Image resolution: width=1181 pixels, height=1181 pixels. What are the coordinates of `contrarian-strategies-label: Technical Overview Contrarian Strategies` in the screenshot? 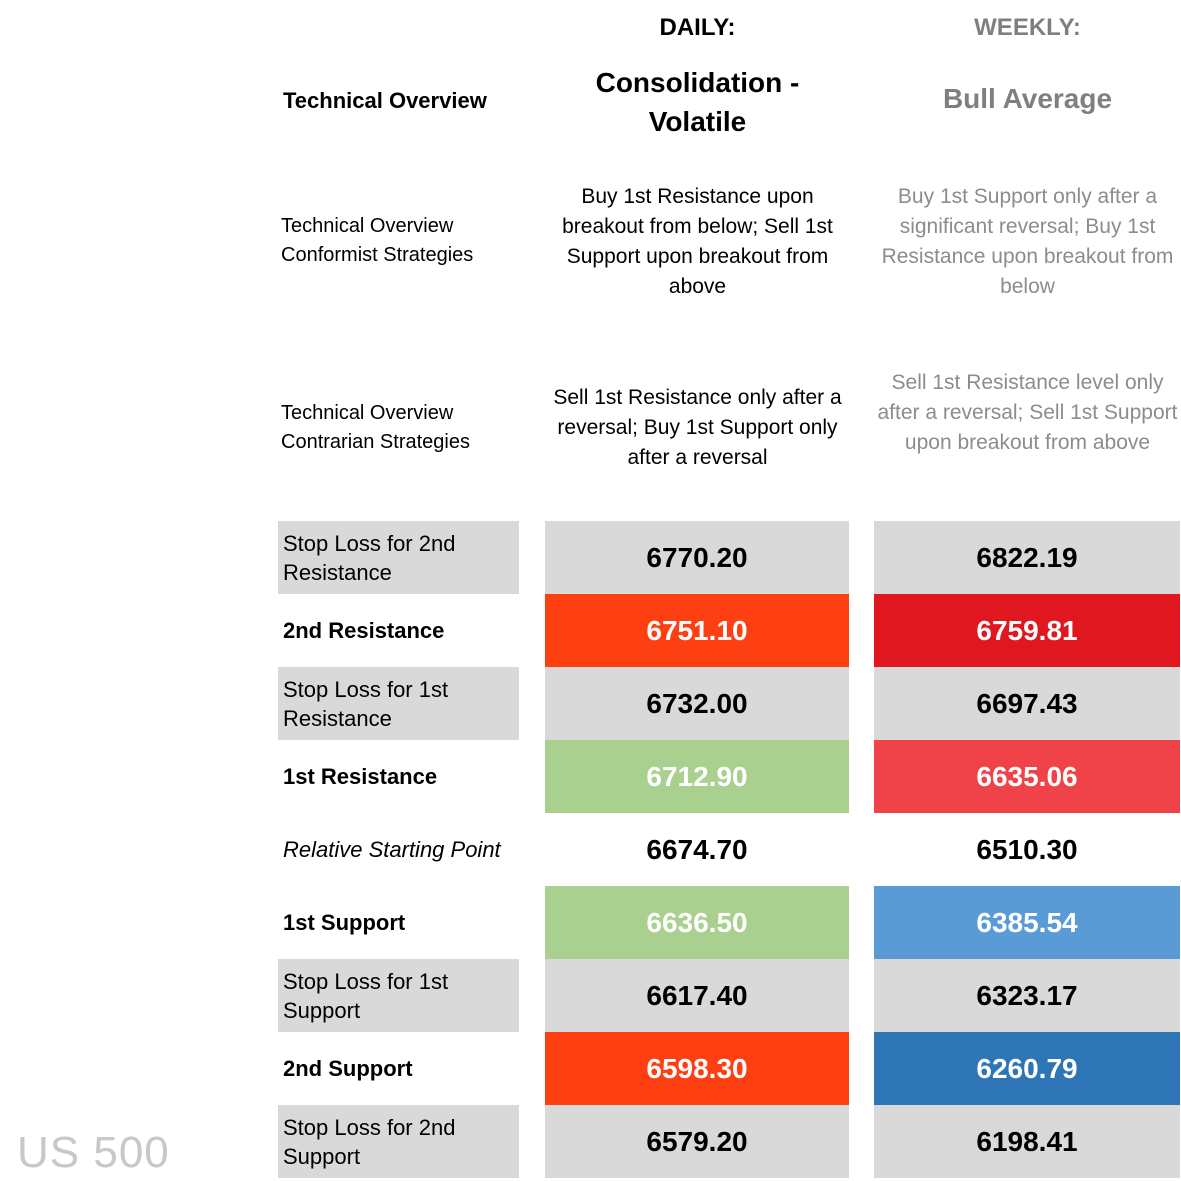 It's located at (375, 427).